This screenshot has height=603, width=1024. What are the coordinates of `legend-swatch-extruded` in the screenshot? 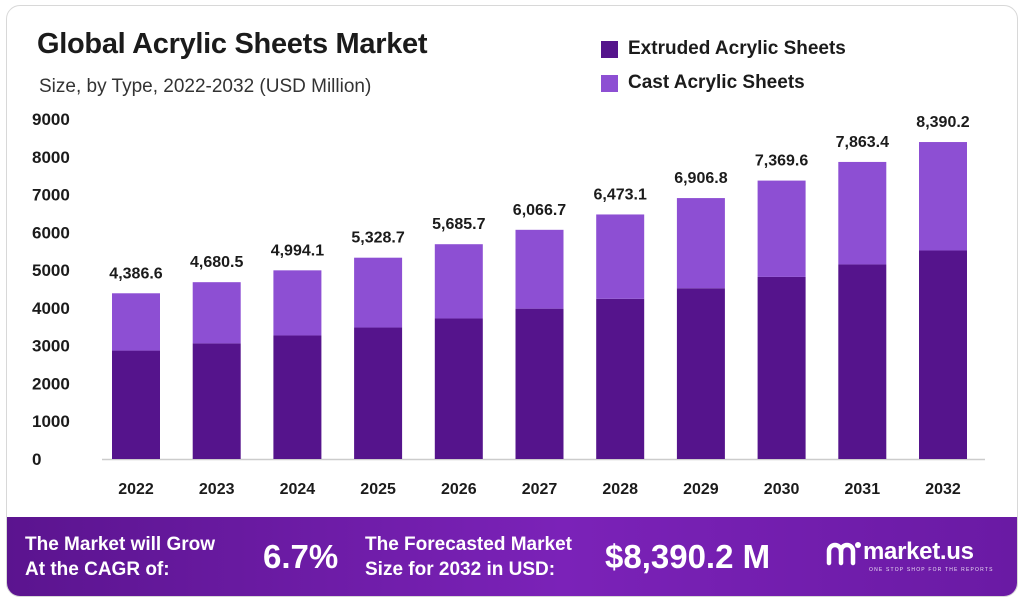 It's located at (609, 49).